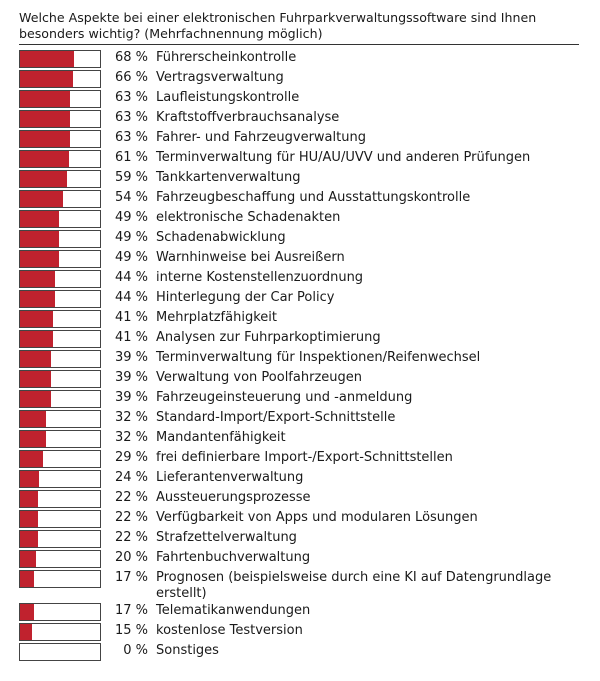 The image size is (600, 681). I want to click on bar-row: 63 % Kraftstoffverbrauchsanalyse, so click(299, 119).